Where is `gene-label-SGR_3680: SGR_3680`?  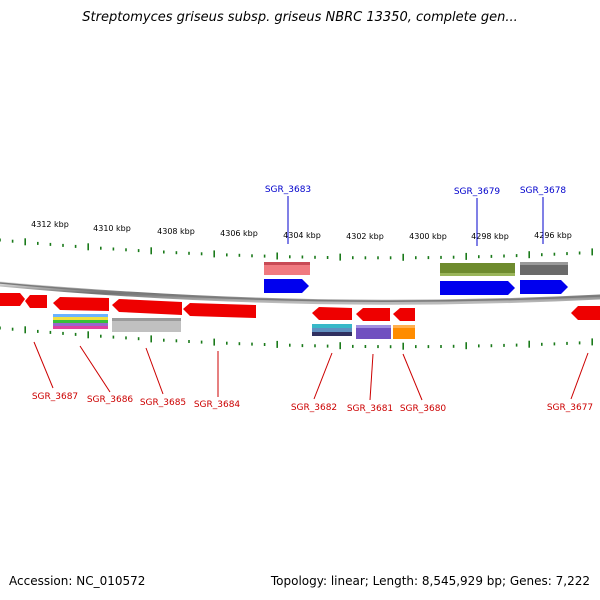 gene-label-SGR_3680: SGR_3680 is located at coordinates (423, 409).